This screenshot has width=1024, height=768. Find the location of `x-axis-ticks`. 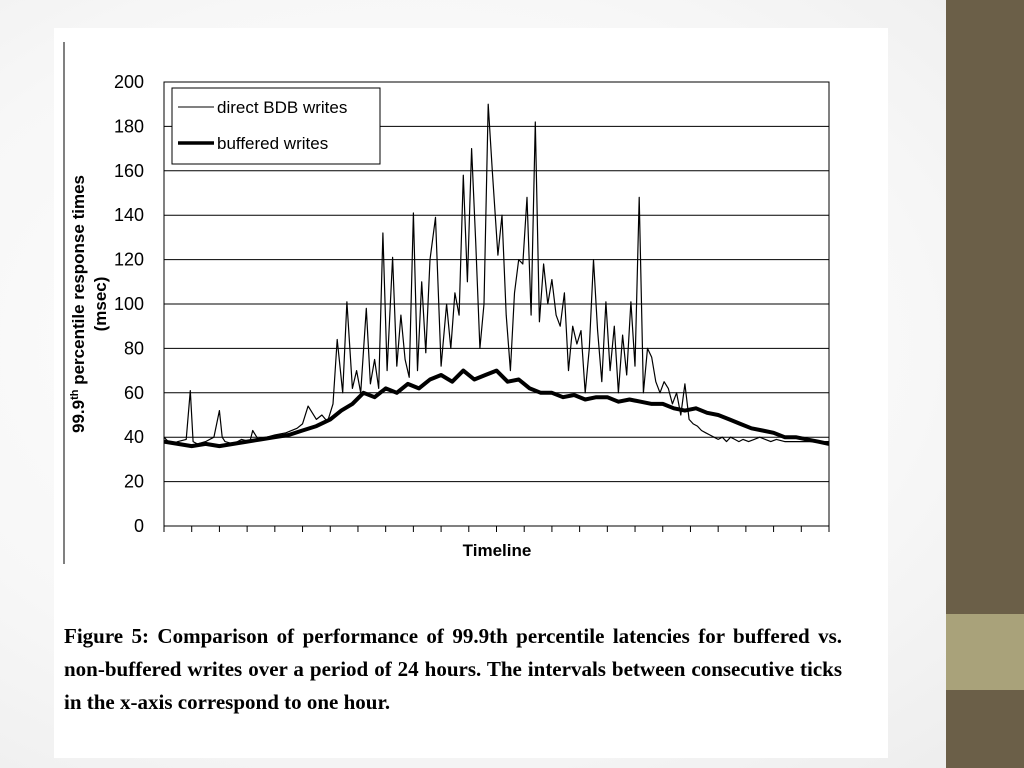

x-axis-ticks is located at coordinates (496, 529).